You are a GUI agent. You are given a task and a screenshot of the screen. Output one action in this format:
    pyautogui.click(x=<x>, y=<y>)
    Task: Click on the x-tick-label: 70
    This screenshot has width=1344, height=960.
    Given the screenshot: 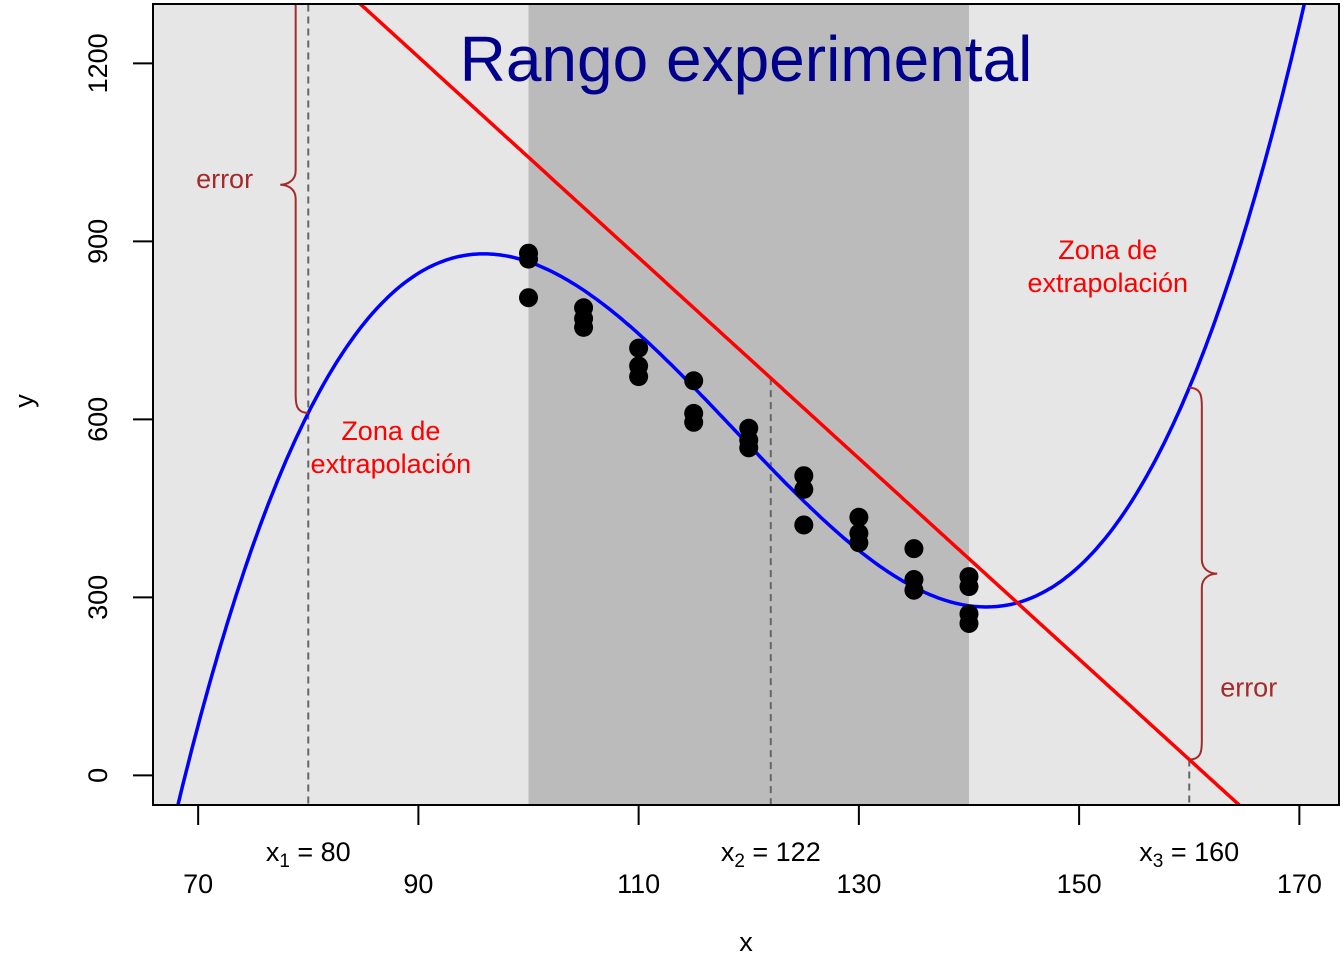 What is the action you would take?
    pyautogui.click(x=198, y=884)
    